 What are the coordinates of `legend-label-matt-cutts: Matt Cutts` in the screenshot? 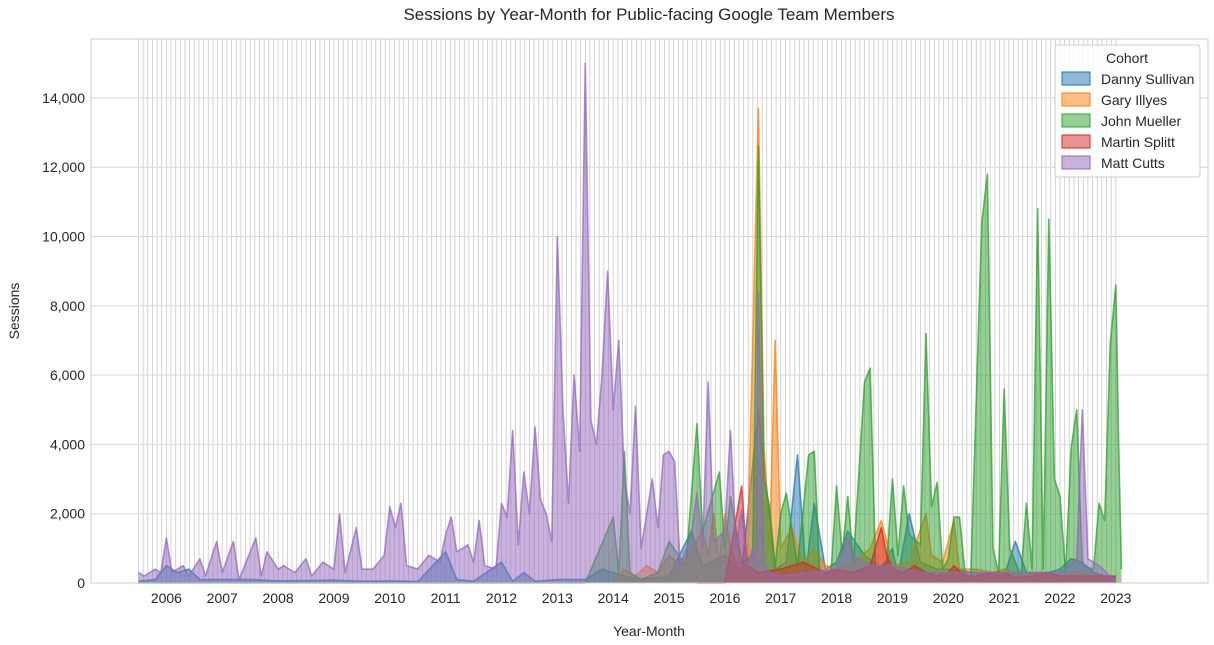 It's located at (1133, 163).